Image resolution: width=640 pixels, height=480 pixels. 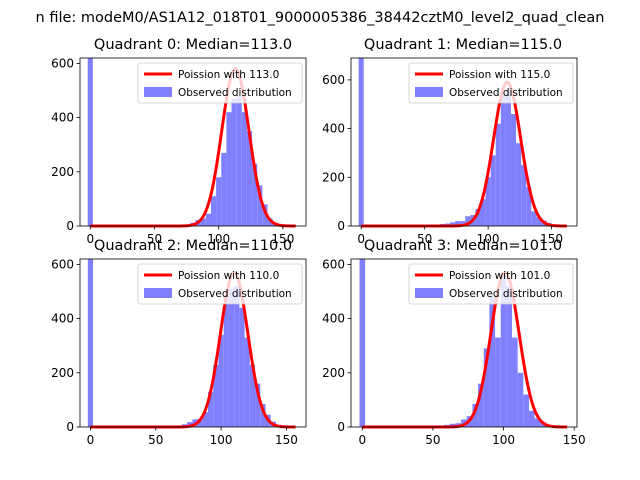 I want to click on q3-xtick-label: 50, so click(x=432, y=440).